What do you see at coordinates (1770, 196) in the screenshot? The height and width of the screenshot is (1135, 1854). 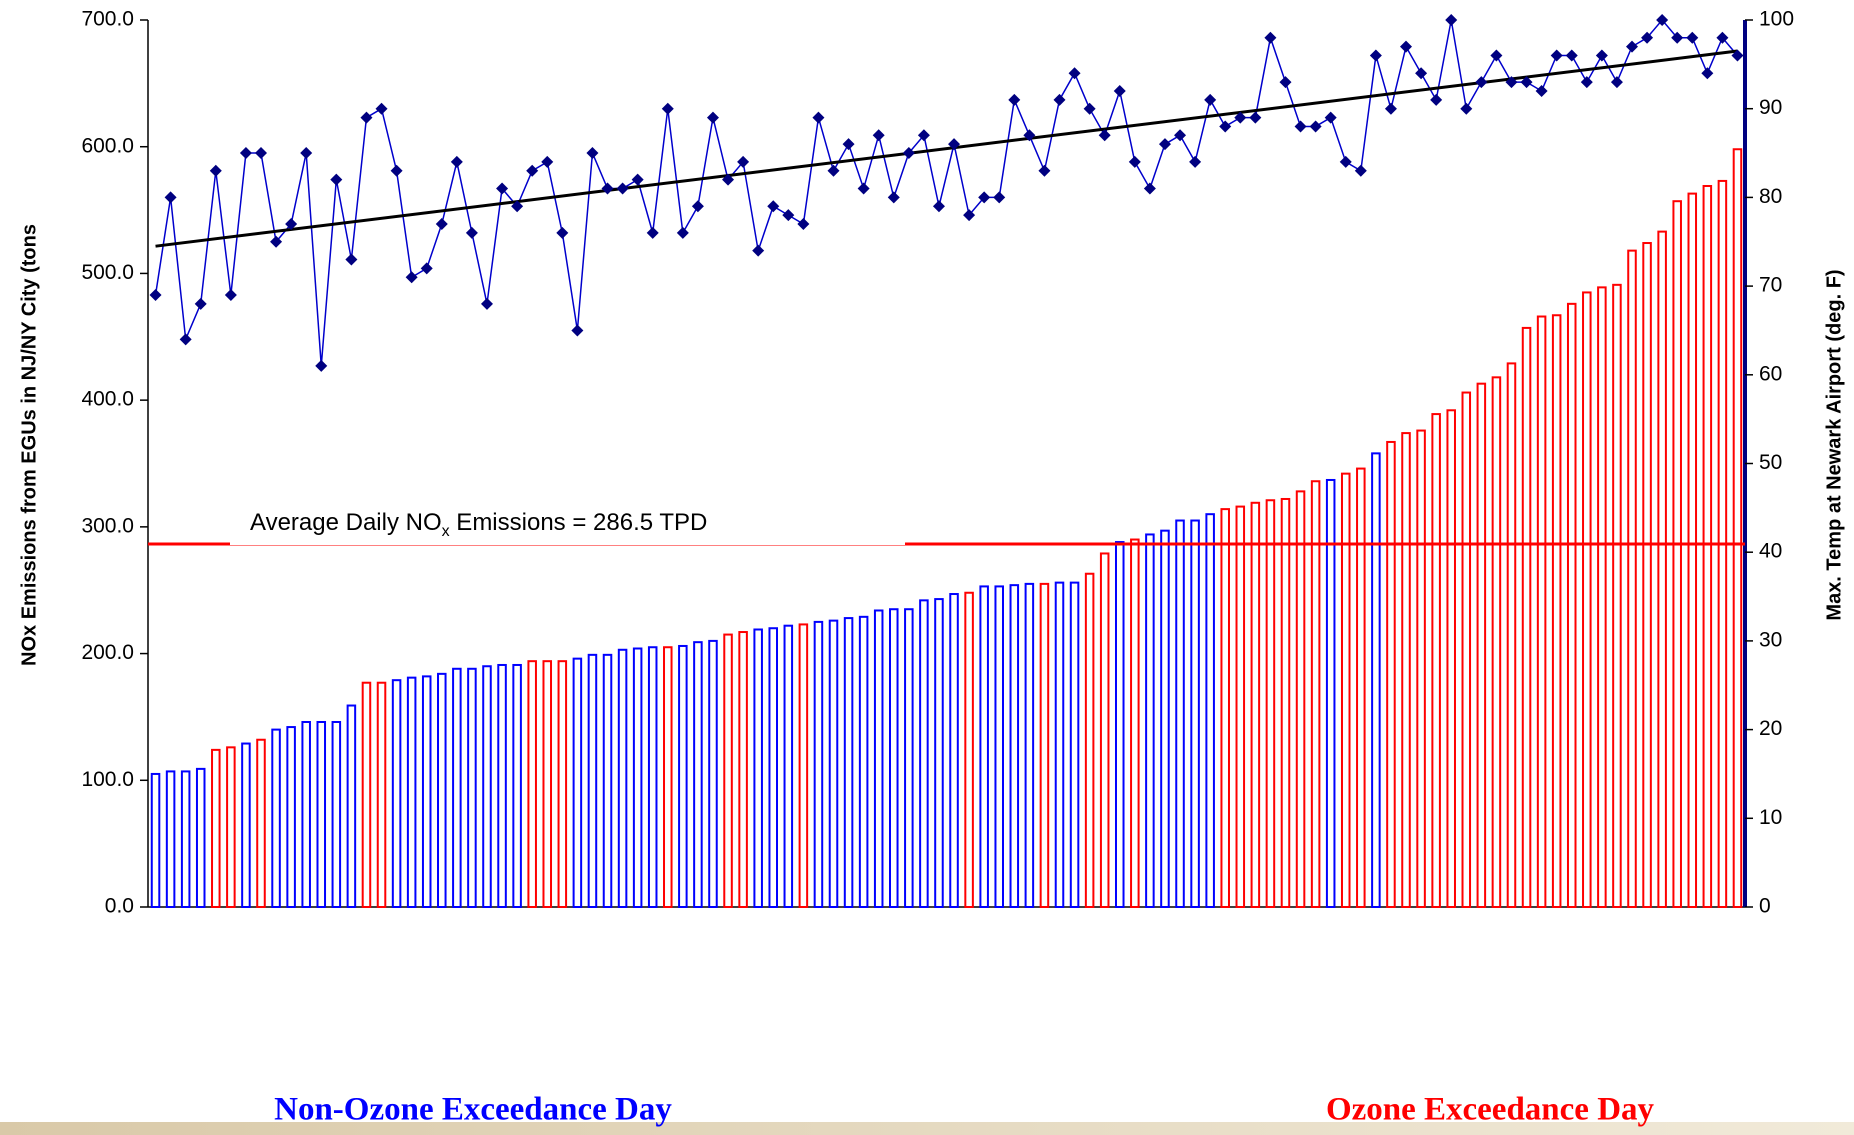 I see `y2-tick-label: 80` at bounding box center [1770, 196].